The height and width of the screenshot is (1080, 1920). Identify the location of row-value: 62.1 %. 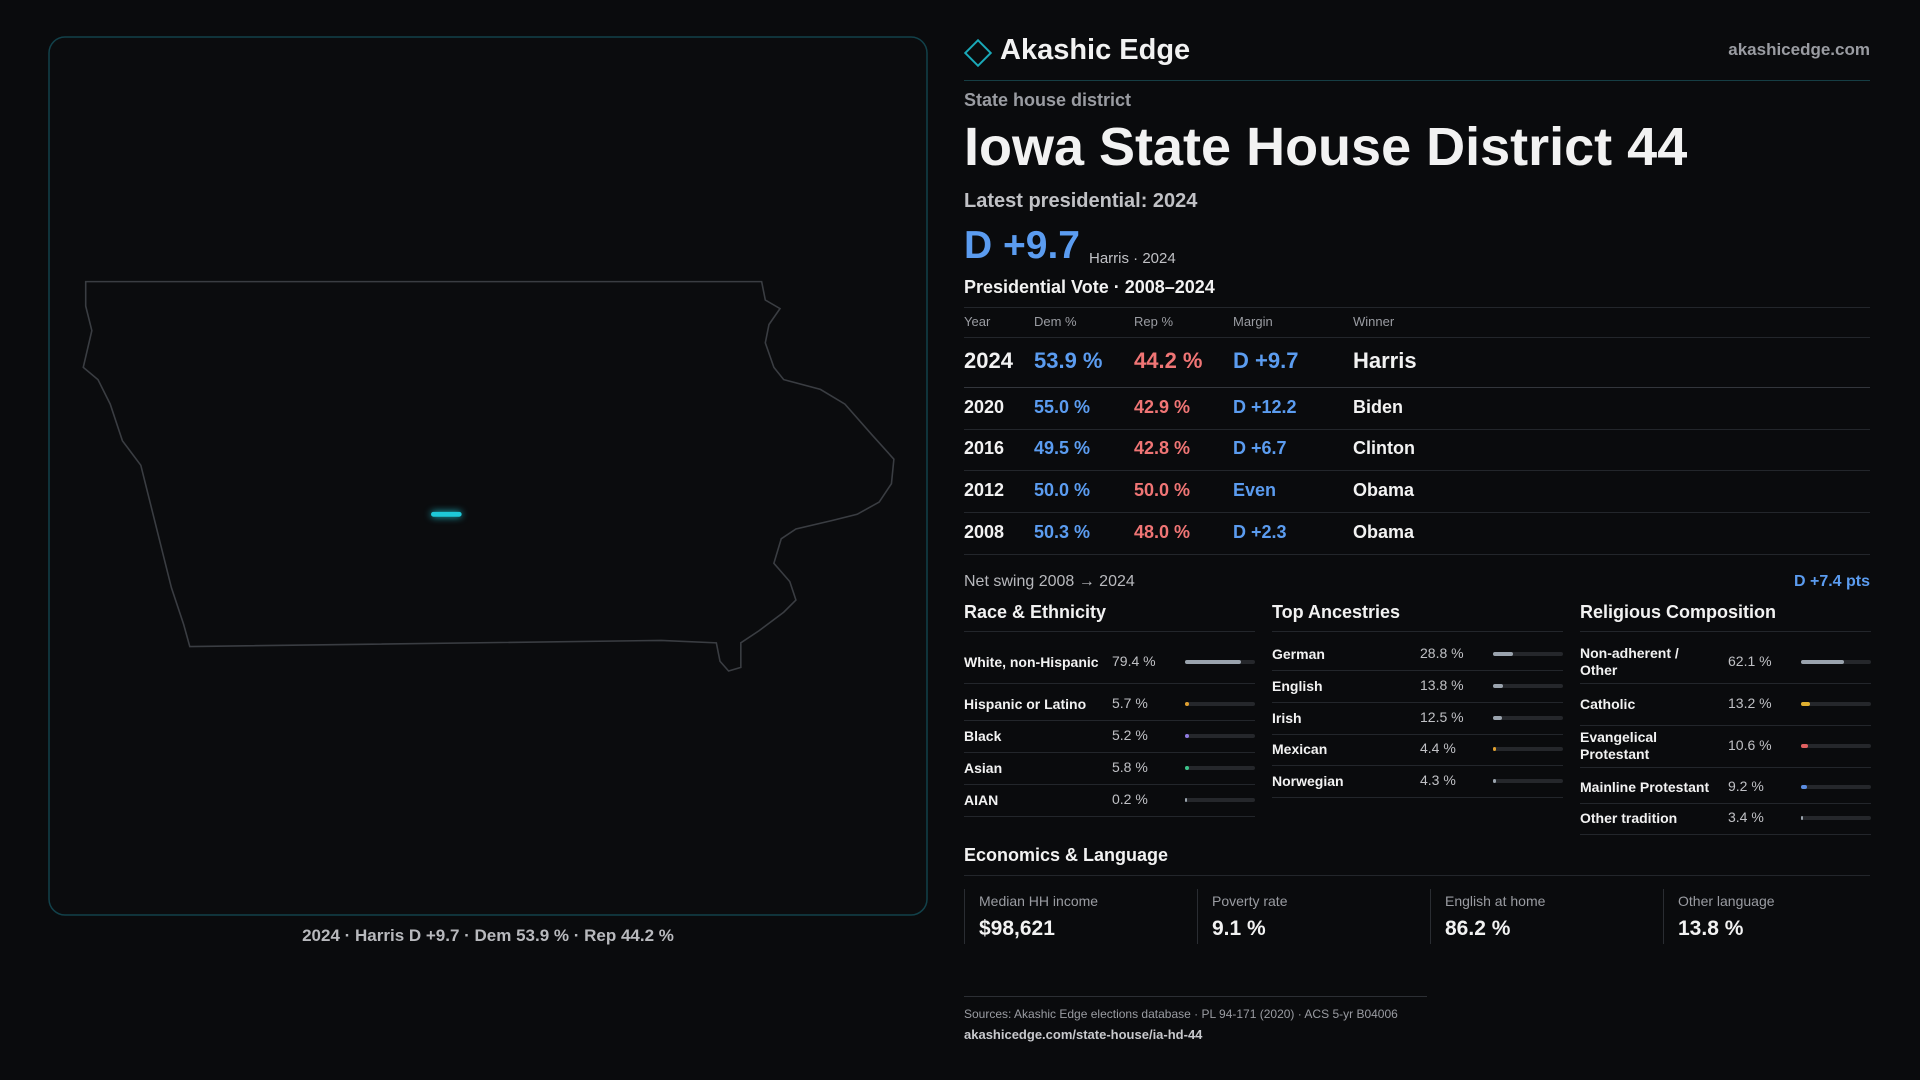
(1750, 661).